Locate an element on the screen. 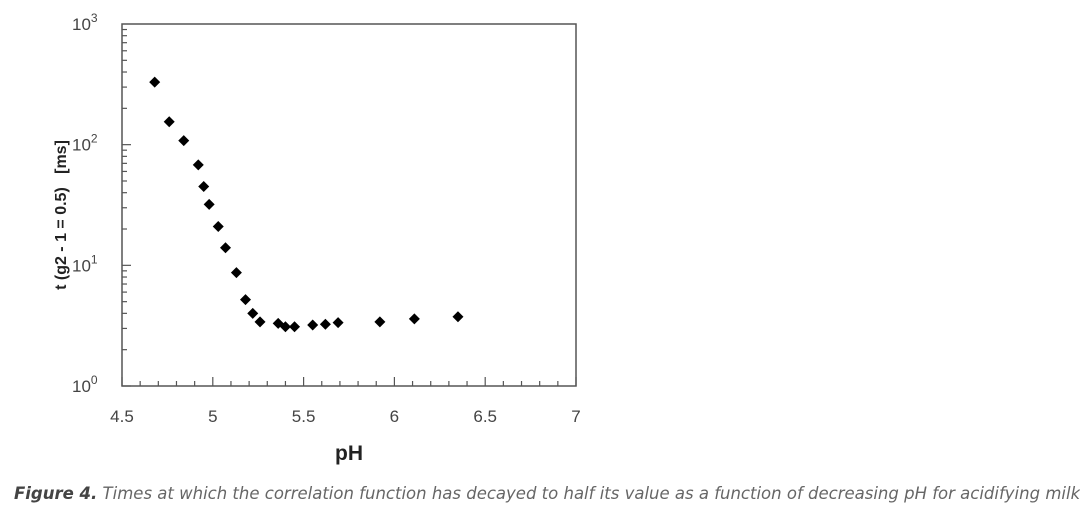  y-tick-label: 10¹ is located at coordinates (85, 263).